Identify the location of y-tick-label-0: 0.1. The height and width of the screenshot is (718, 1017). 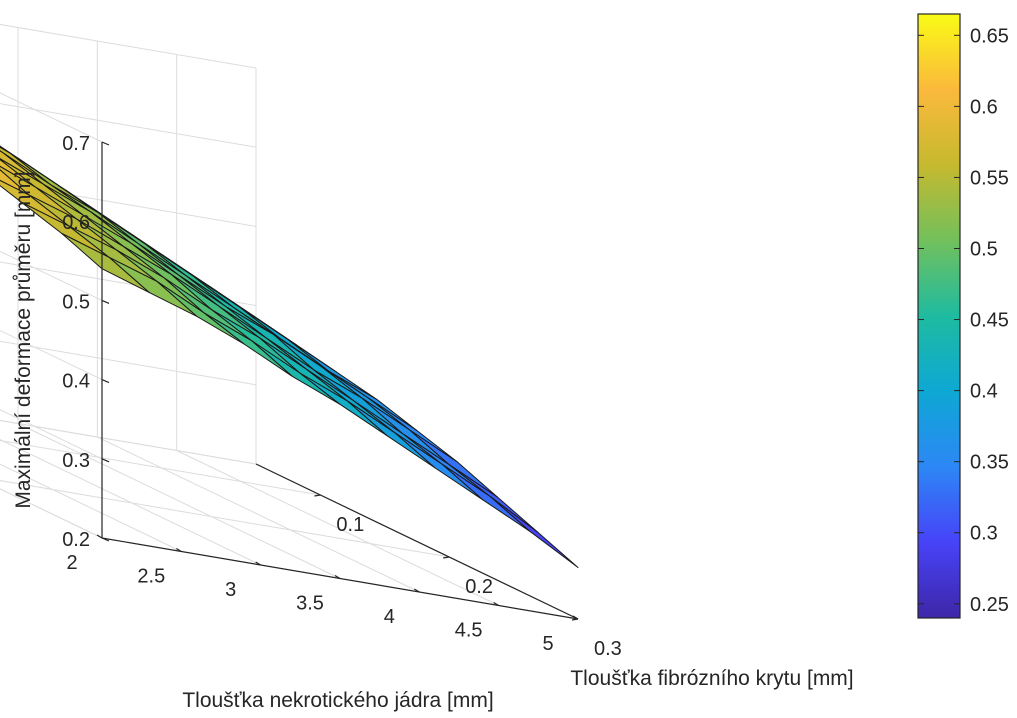
(350, 525).